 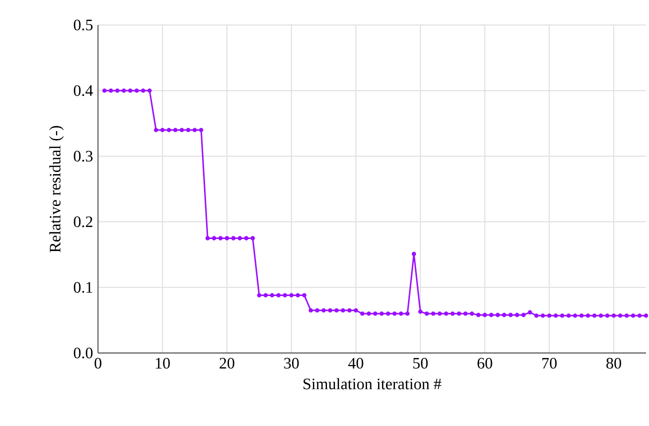 What do you see at coordinates (83, 90) in the screenshot?
I see `y-tick-label: 0.4` at bounding box center [83, 90].